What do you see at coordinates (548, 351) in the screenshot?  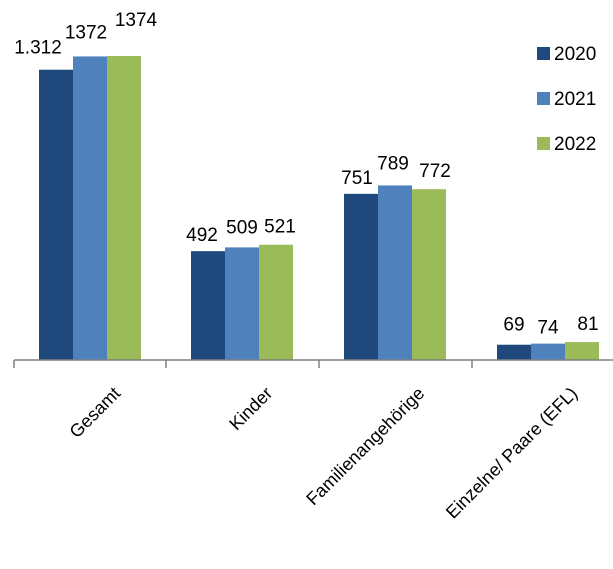 I see `bar-einzelne-paare-efl-2021` at bounding box center [548, 351].